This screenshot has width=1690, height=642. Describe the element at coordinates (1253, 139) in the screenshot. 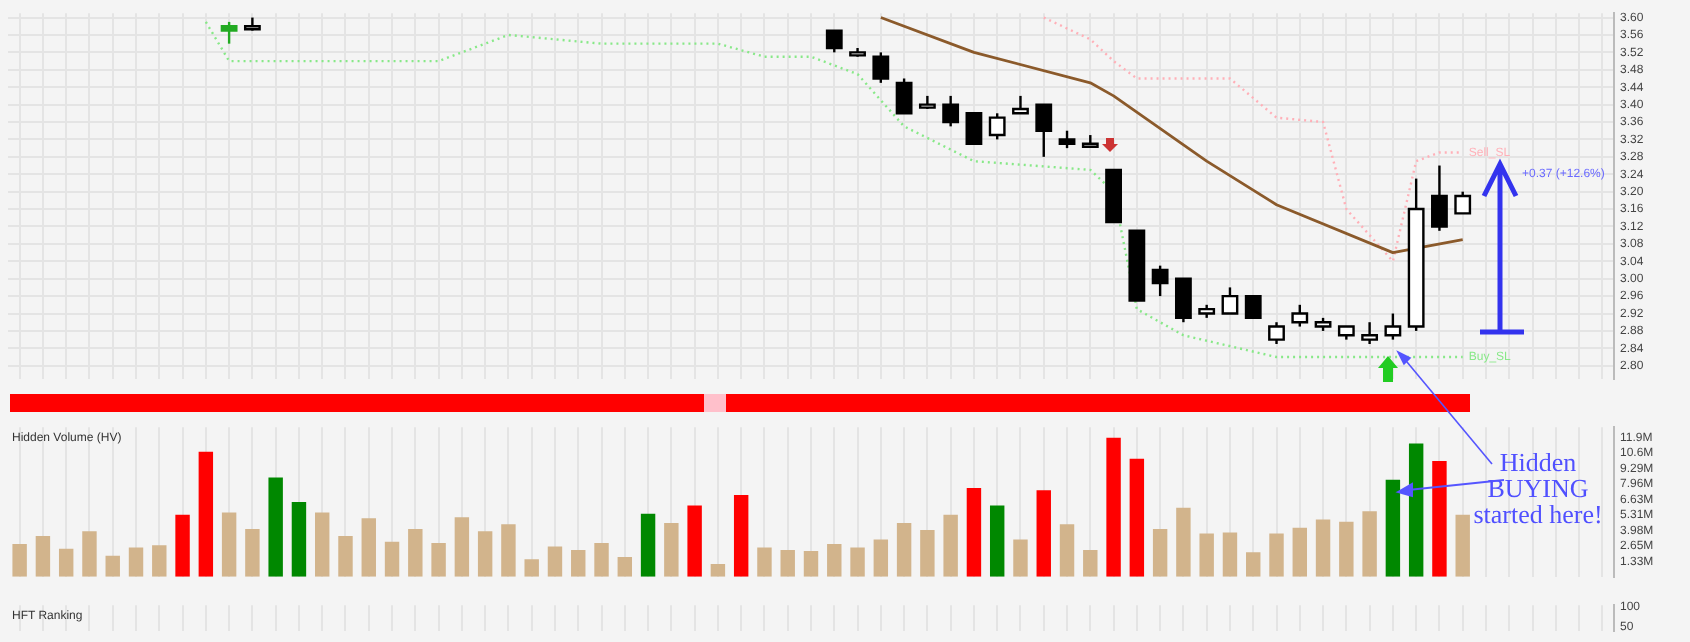

I see `line-series` at that location.